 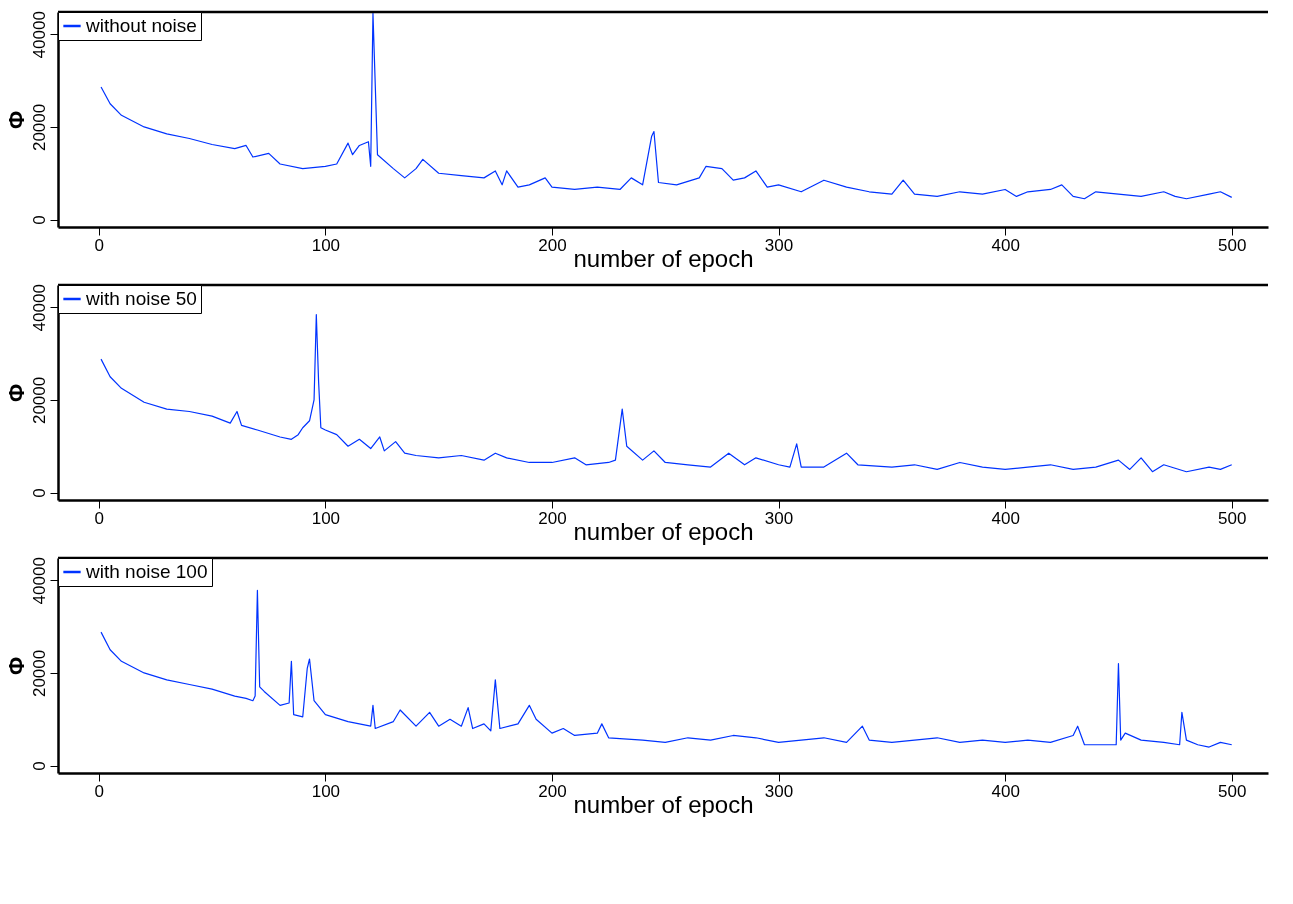 I want to click on legend-label: with noise 100, so click(x=146, y=571).